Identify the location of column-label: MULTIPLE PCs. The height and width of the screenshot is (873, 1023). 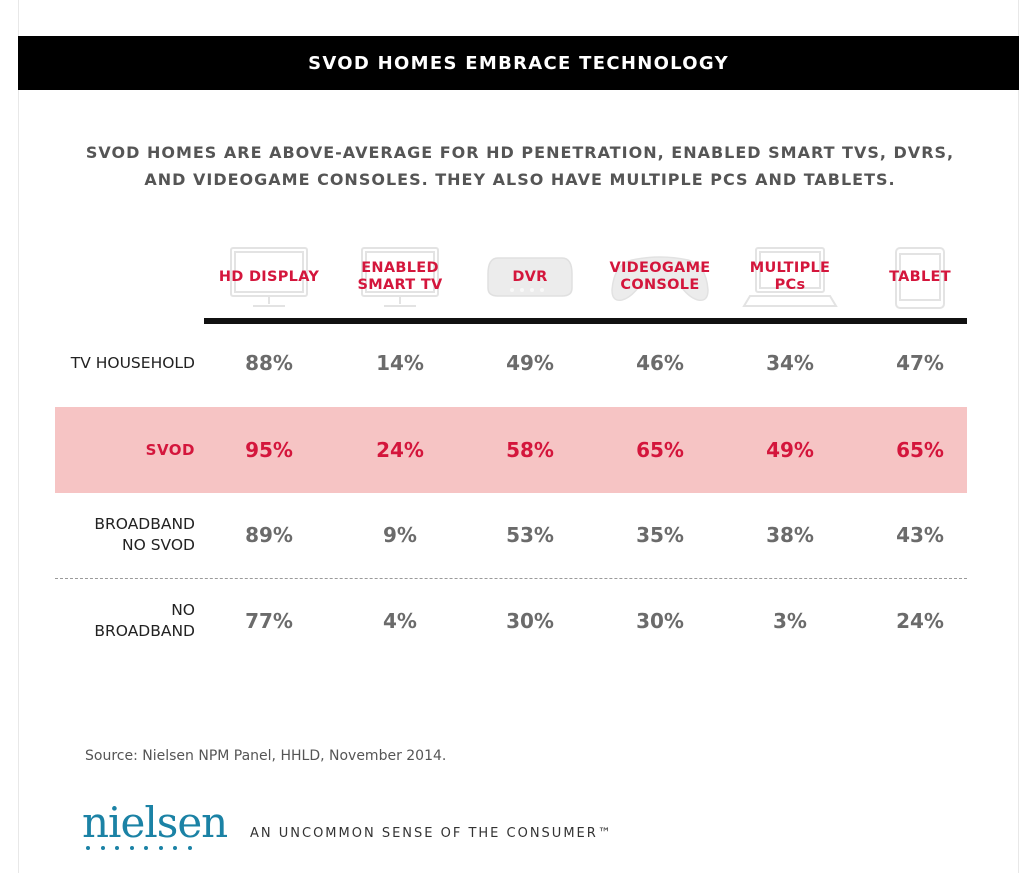
(790, 276).